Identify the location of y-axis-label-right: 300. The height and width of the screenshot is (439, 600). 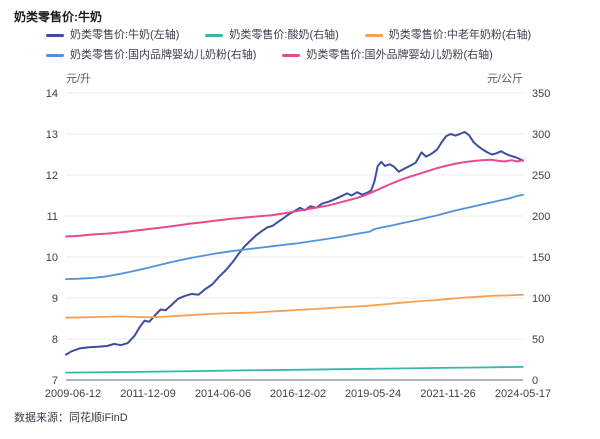
(541, 135).